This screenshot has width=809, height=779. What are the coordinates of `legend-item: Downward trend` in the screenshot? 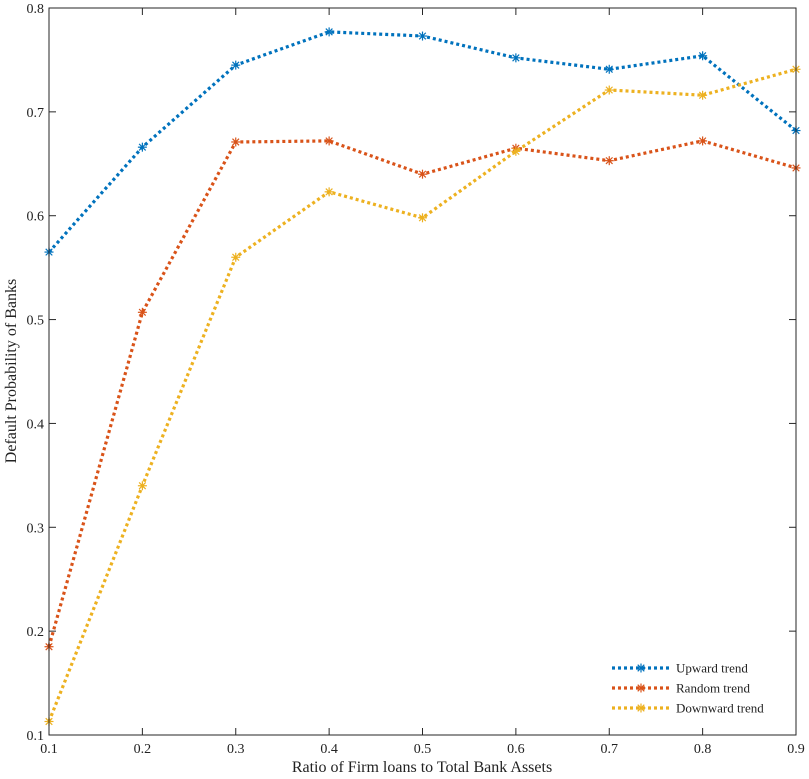 It's located at (688, 708).